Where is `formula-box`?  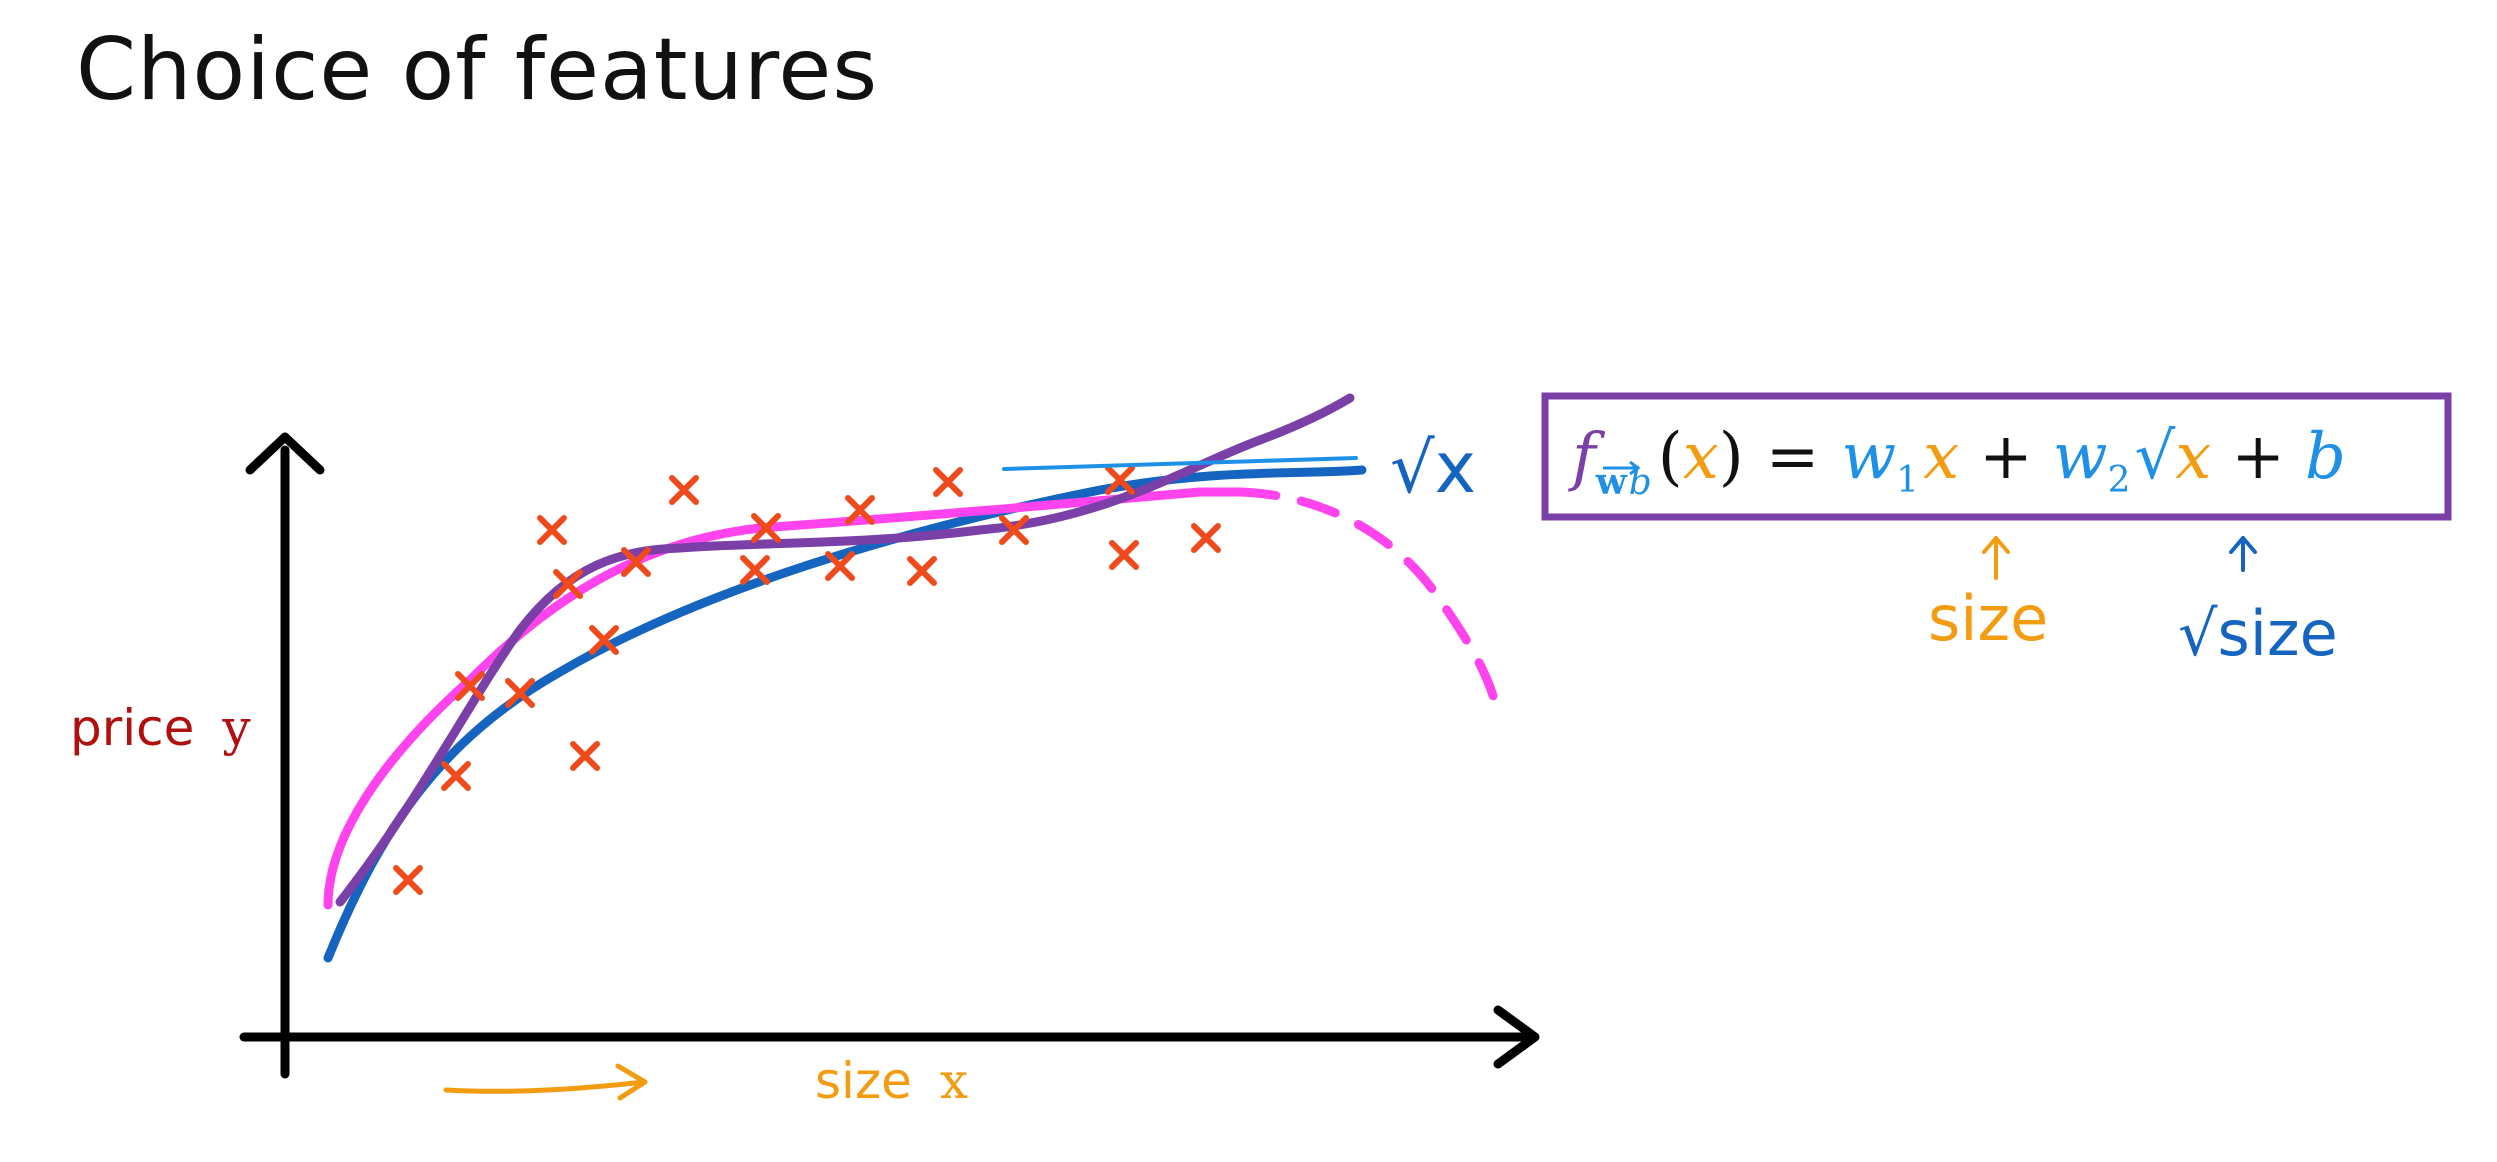
formula-box is located at coordinates (1996, 456).